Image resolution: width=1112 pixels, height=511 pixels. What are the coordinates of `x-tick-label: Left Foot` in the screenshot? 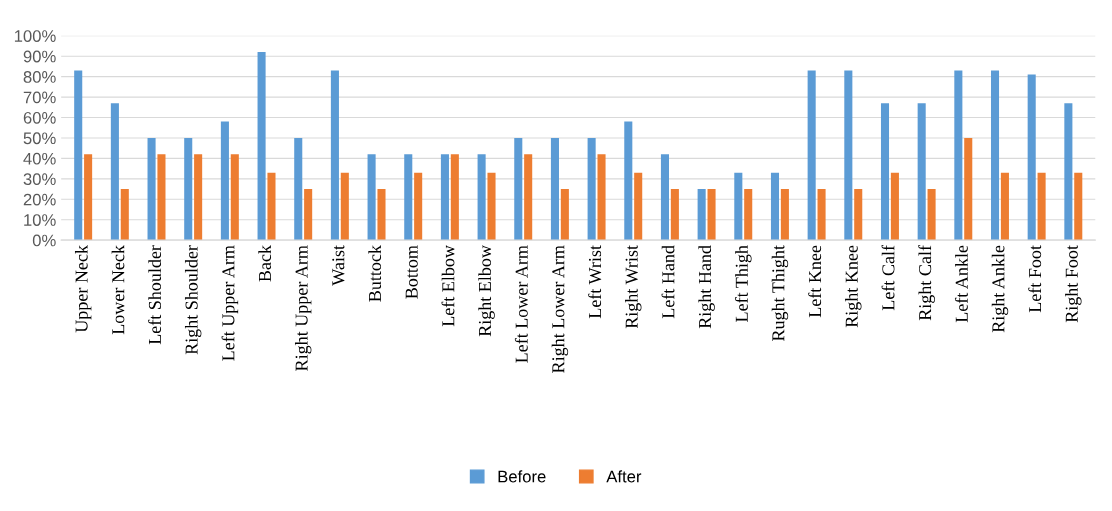 It's located at (1035, 279).